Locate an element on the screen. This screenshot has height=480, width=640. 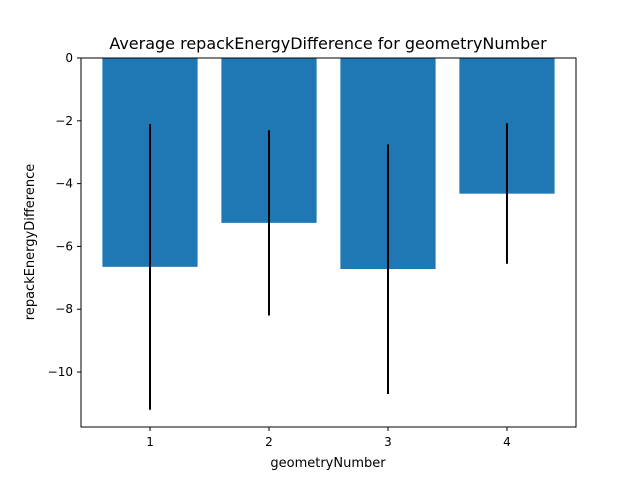
x-tick-label: 2 is located at coordinates (269, 442).